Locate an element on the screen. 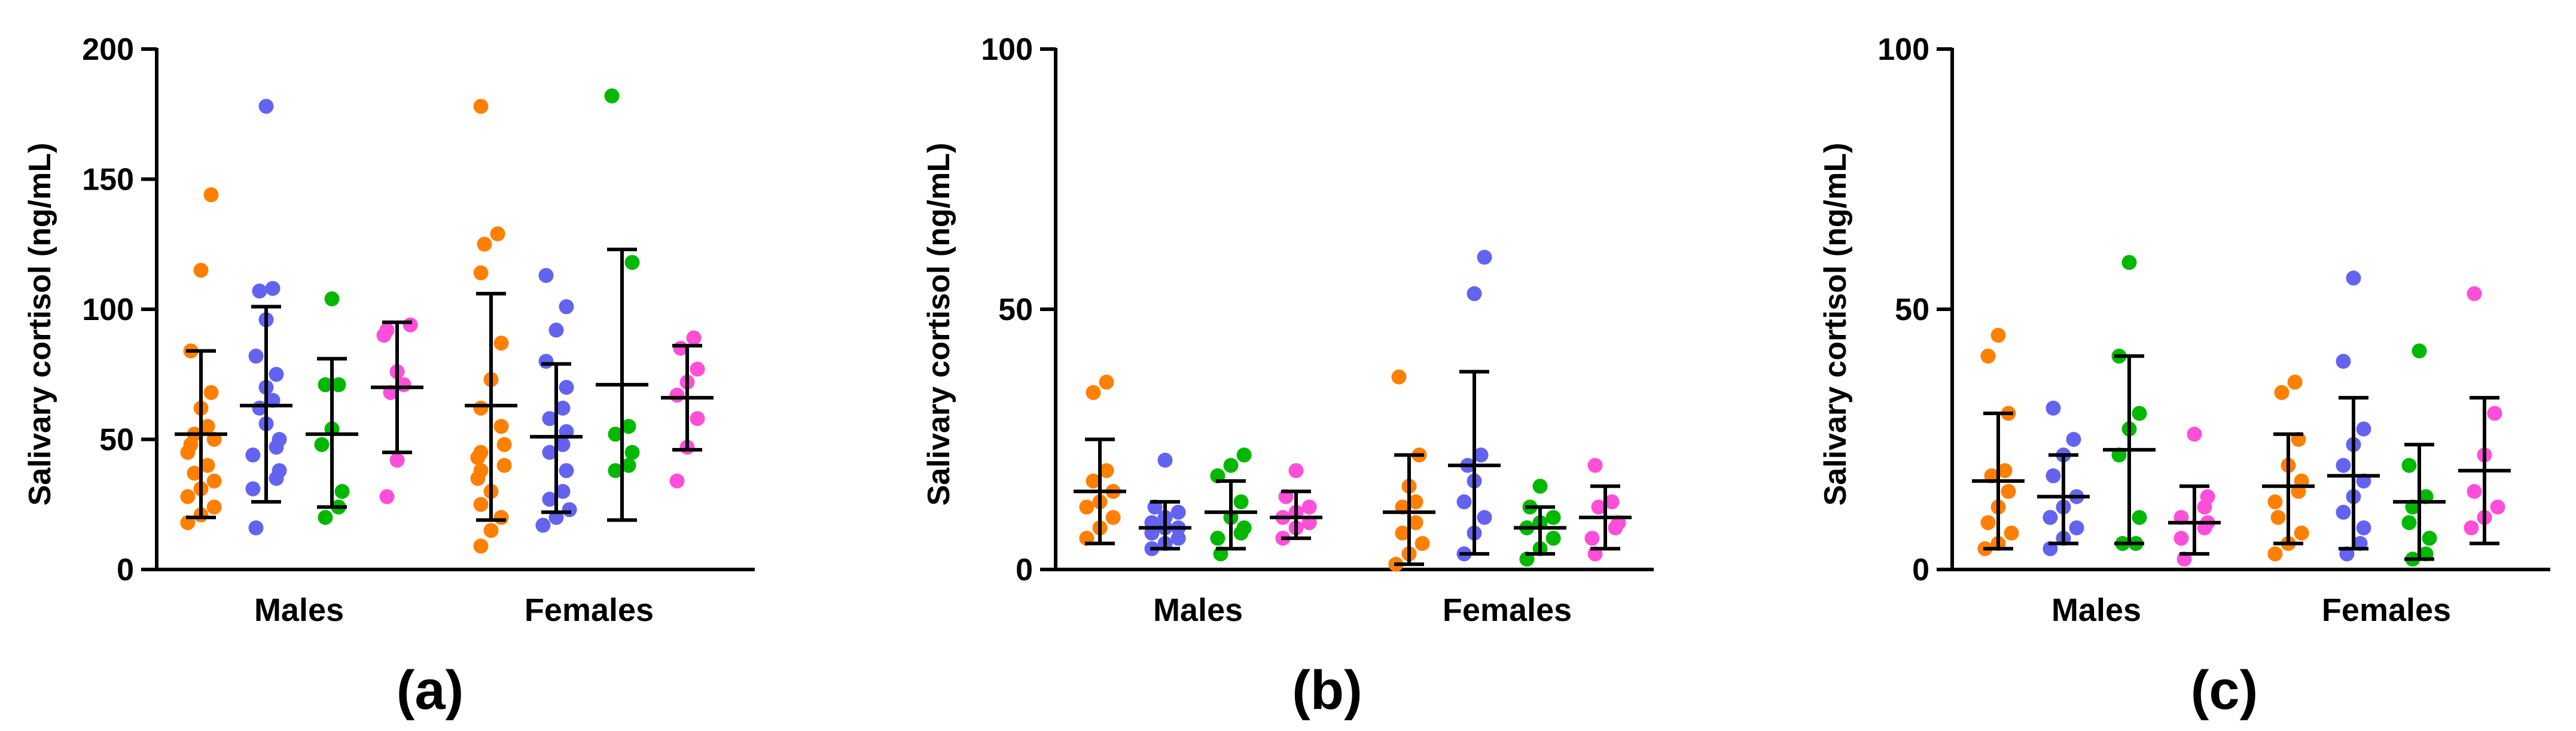 Image resolution: width=2576 pixels, height=731 pixels. panel-a-y-tick-label: 150 is located at coordinates (108, 180).